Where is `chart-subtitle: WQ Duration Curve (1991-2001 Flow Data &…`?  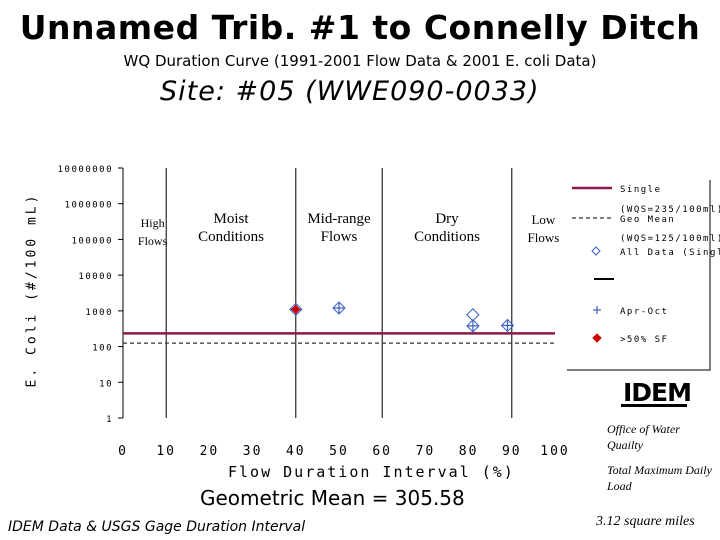 chart-subtitle: WQ Duration Curve (1991-2001 Flow Data &… is located at coordinates (360, 61).